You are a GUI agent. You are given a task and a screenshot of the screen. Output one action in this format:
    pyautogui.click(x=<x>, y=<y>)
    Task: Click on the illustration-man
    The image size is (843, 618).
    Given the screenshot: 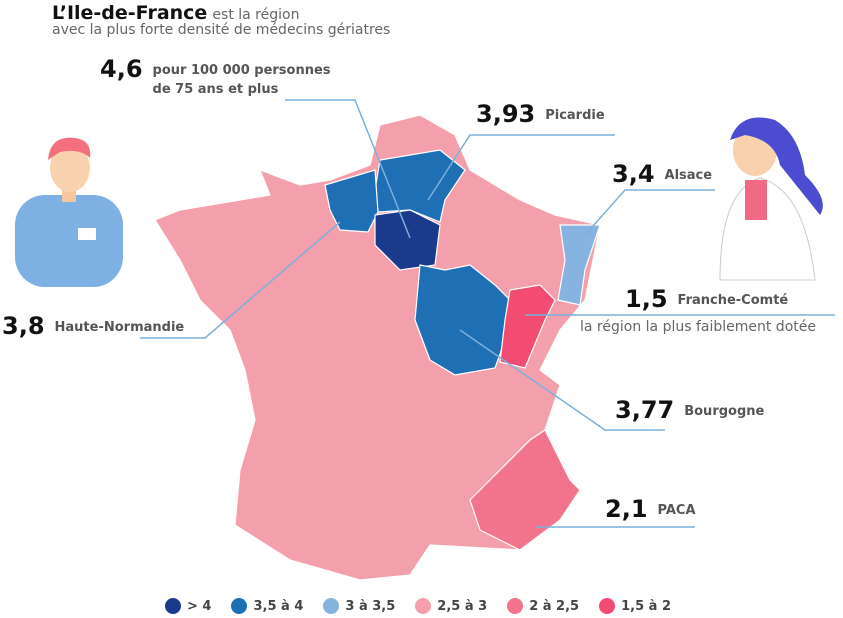 What is the action you would take?
    pyautogui.click(x=69, y=212)
    